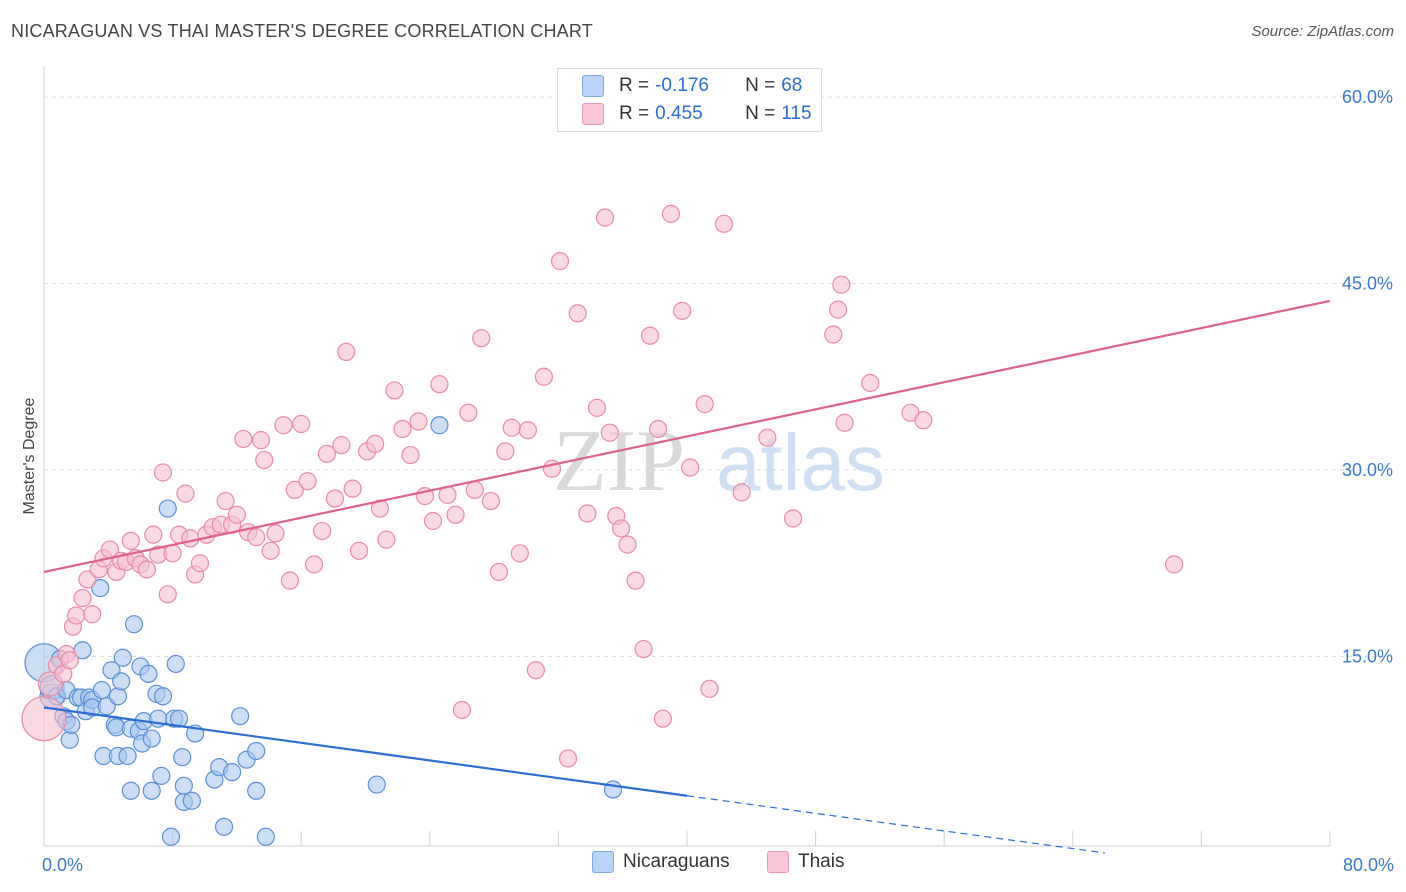 This screenshot has width=1406, height=892. I want to click on stats-legend: R = -0.176 N = 68 R = 0.455 N = 115, so click(689, 100).